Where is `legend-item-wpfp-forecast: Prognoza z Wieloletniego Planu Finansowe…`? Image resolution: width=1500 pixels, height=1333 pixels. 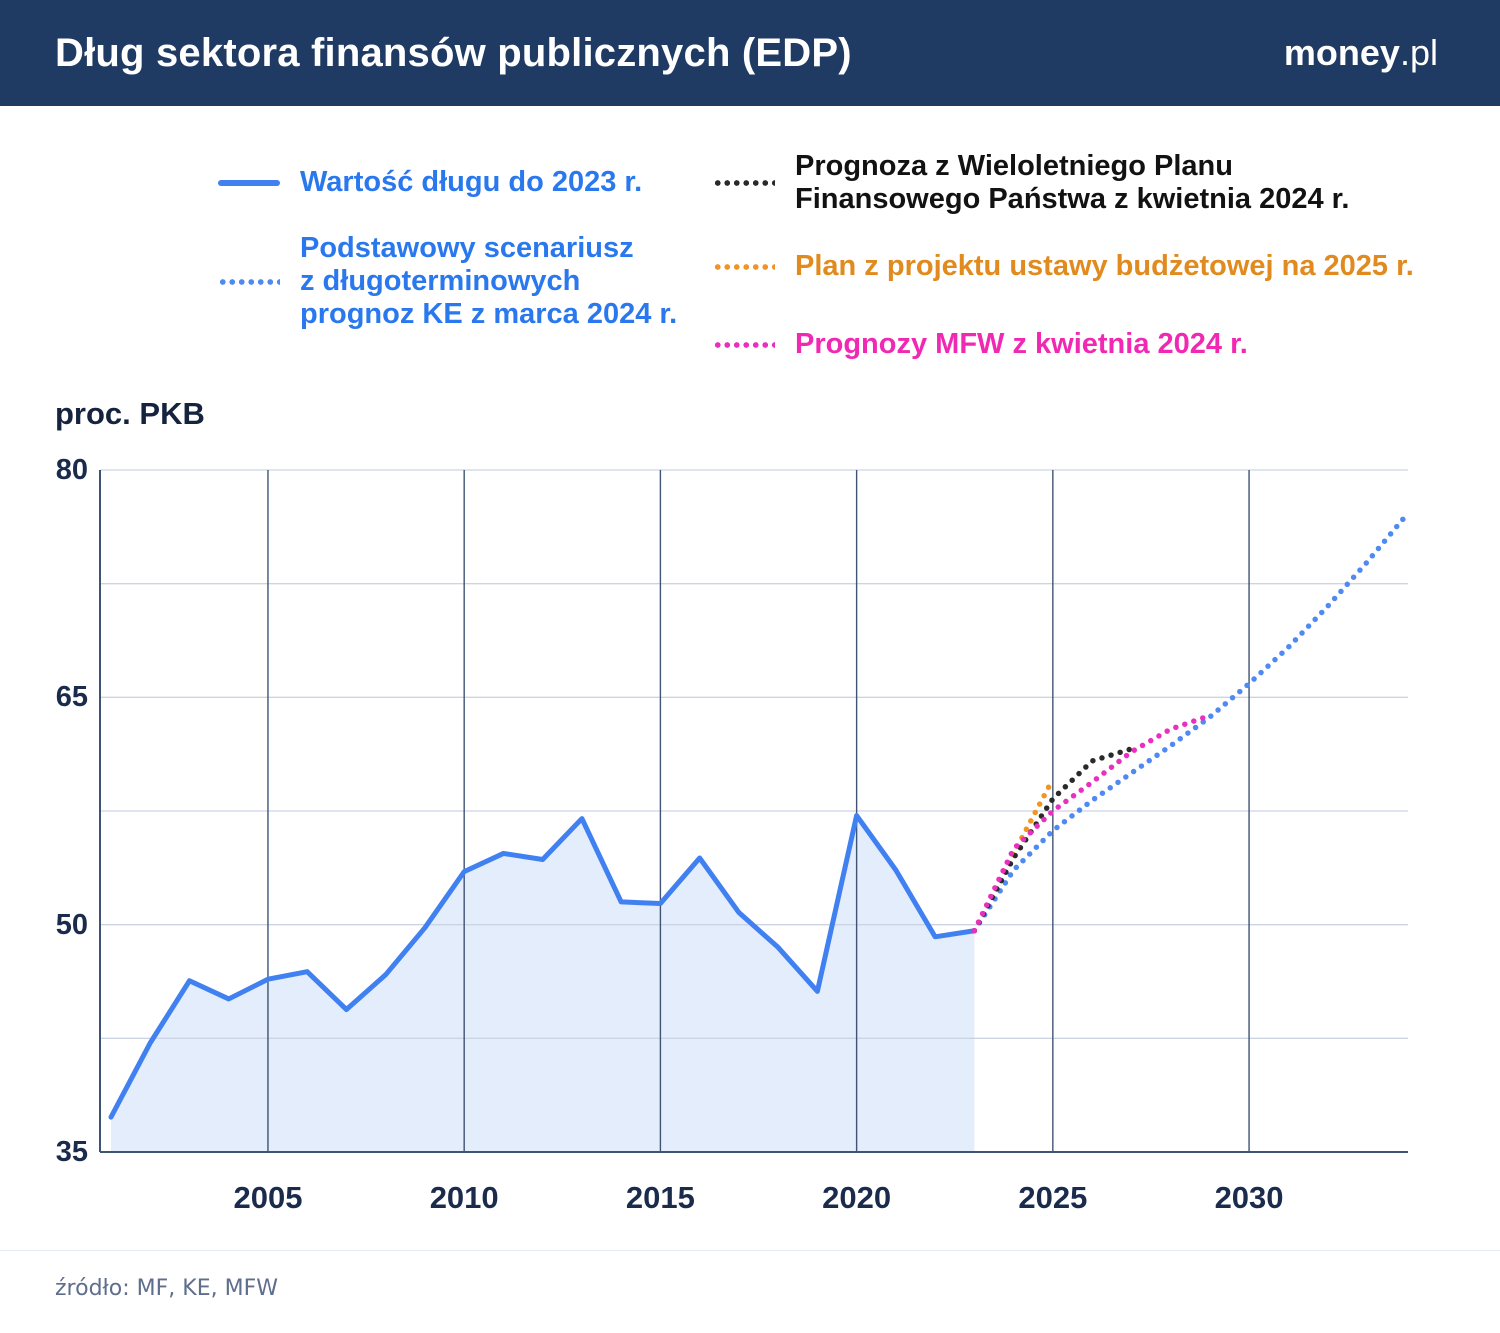
legend-item-wpfp-forecast: Prognoza z Wieloletniego Planu Finansowe… is located at coordinates (1031, 183).